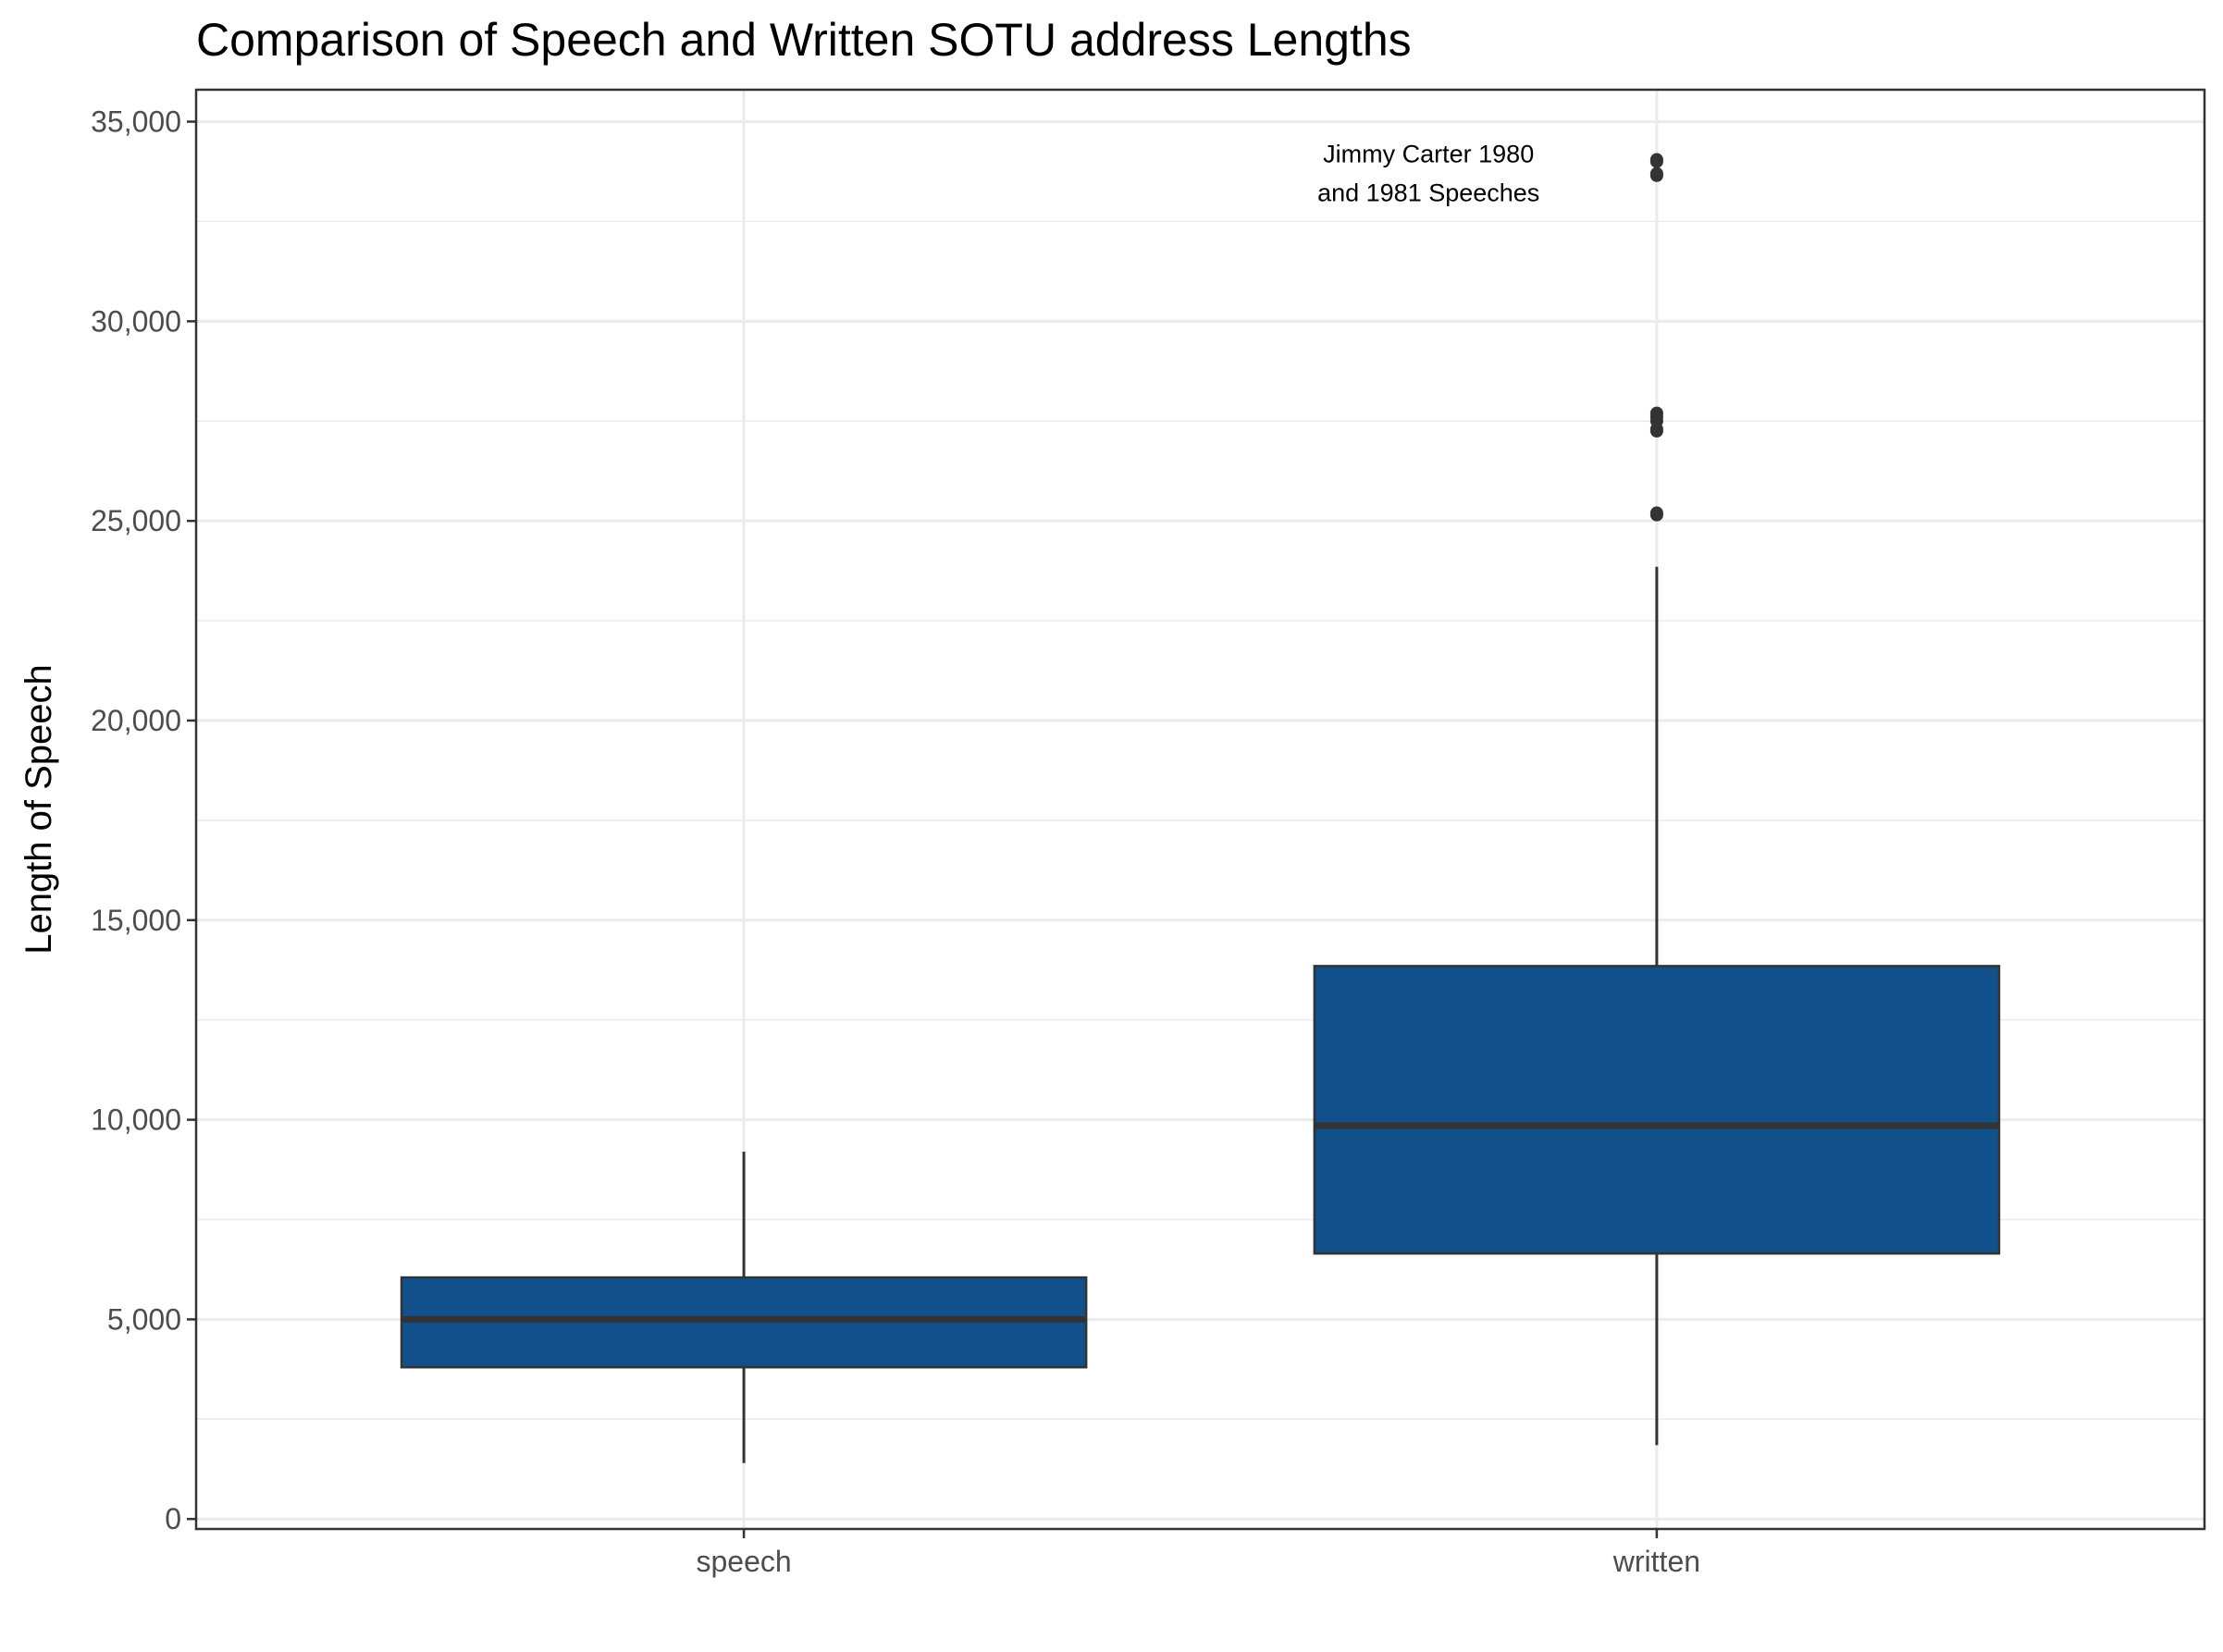 The height and width of the screenshot is (1652, 2223). Describe the element at coordinates (136, 720) in the screenshot. I see `y-tick-label: 20,000` at that location.